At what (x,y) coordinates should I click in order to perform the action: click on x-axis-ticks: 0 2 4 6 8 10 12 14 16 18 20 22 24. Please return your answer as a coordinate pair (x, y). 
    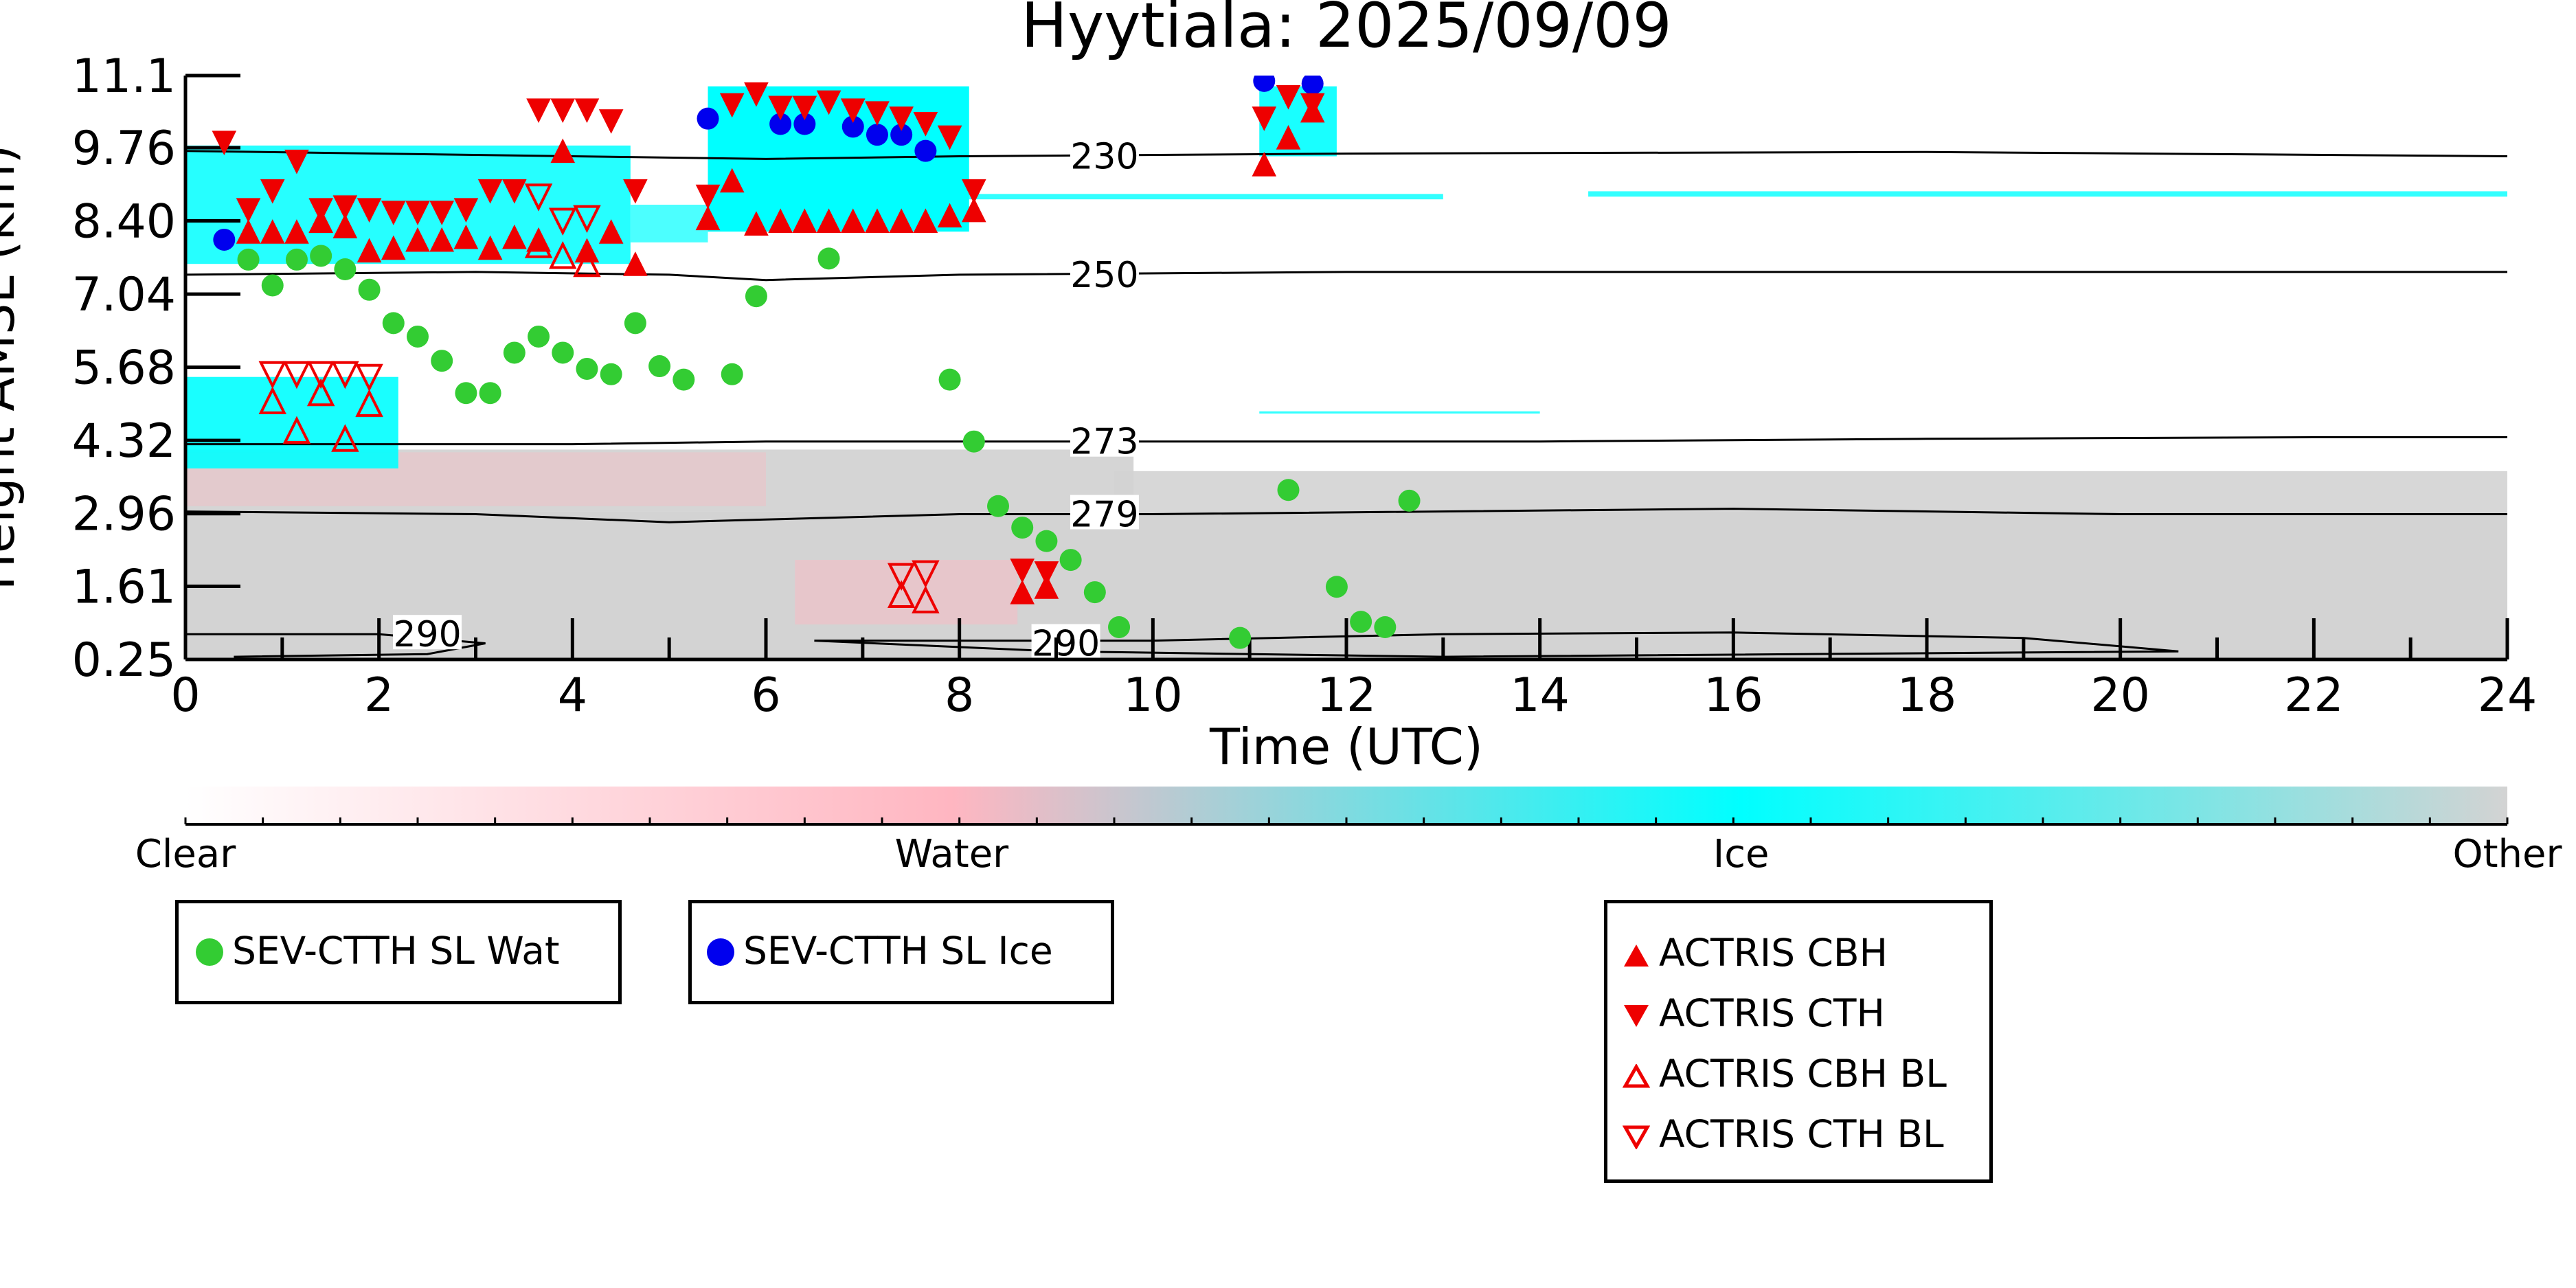
    Looking at the image, I should click on (1353, 670).